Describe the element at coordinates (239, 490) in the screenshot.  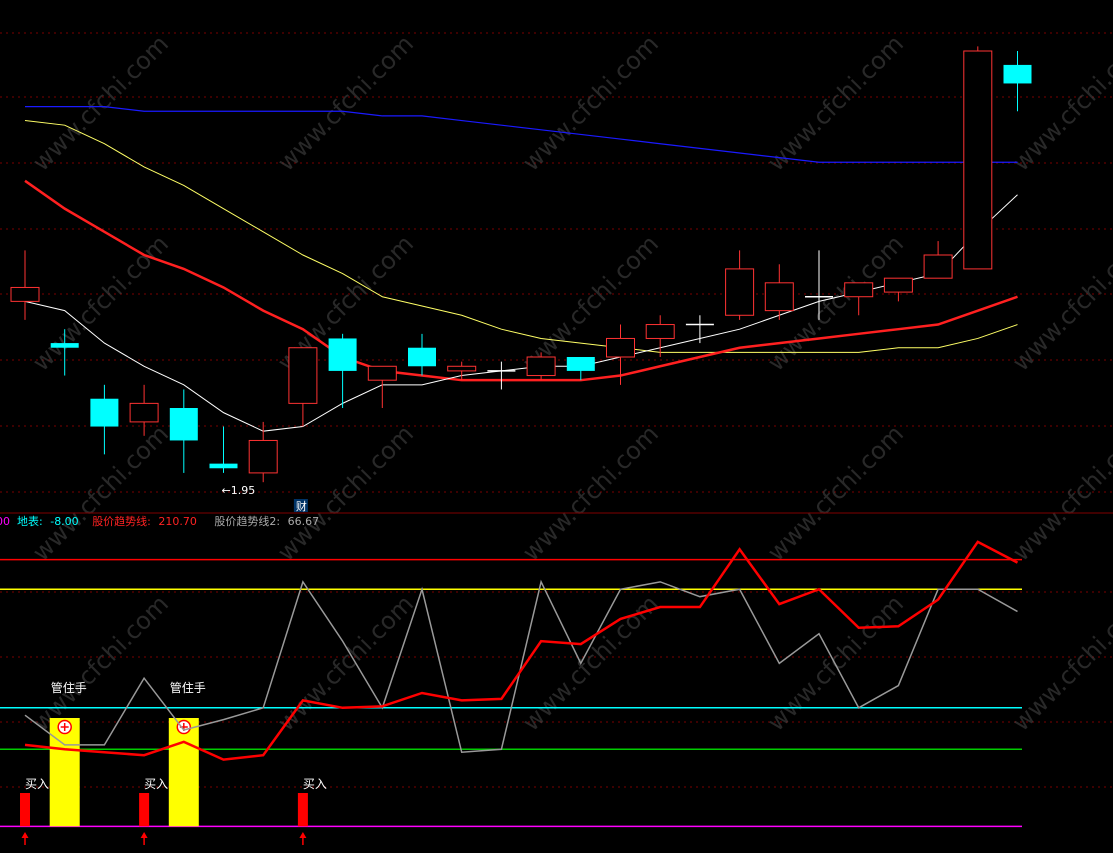
I see `low-price-marker: ←1.95` at that location.